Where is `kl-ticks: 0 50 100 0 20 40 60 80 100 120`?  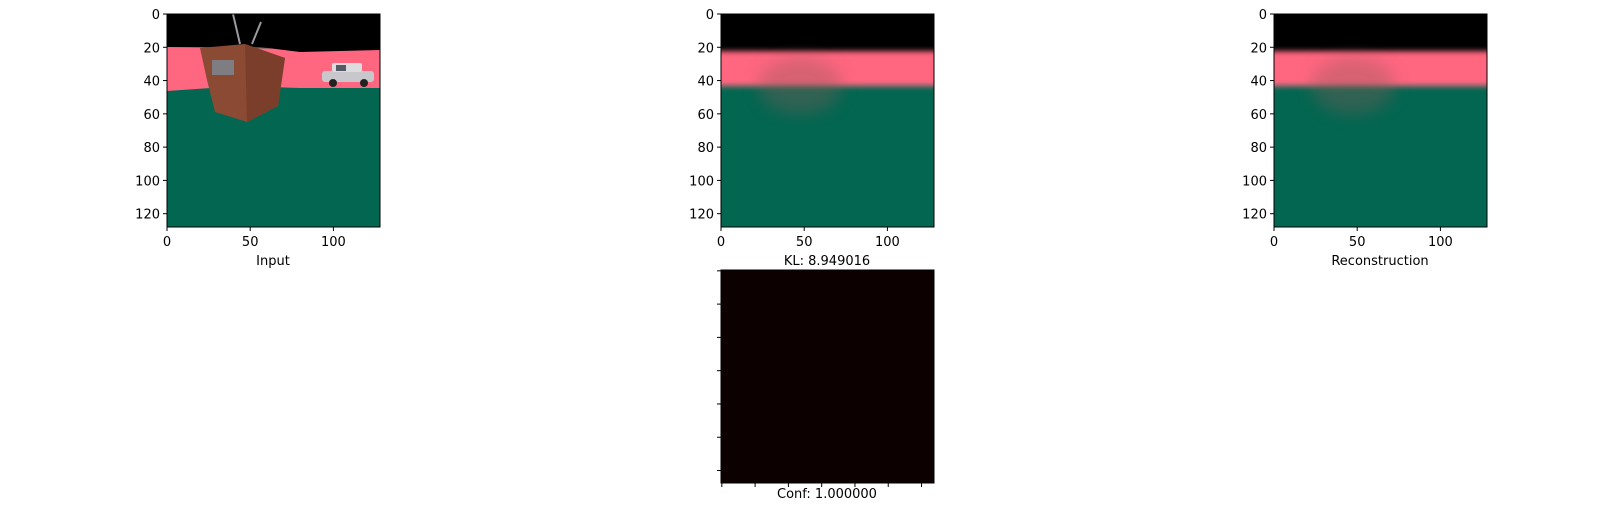
kl-ticks: 0 50 100 0 20 40 60 80 100 120 is located at coordinates (794, 129).